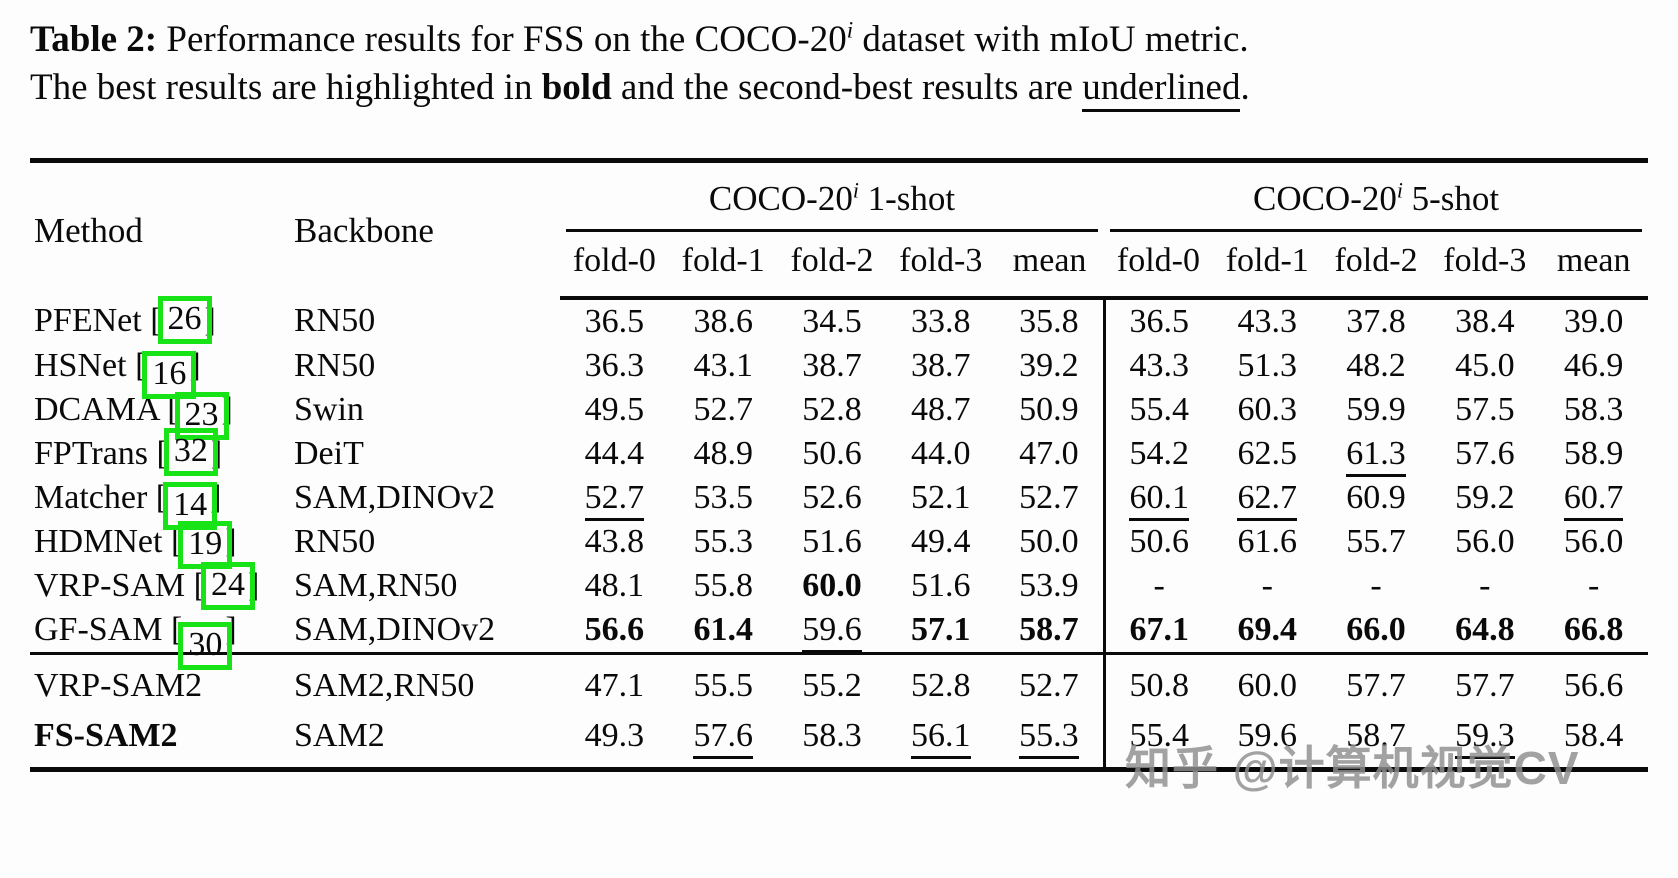 The image size is (1678, 878). I want to click on cell-backbone: SAM,DINOv2, so click(395, 629).